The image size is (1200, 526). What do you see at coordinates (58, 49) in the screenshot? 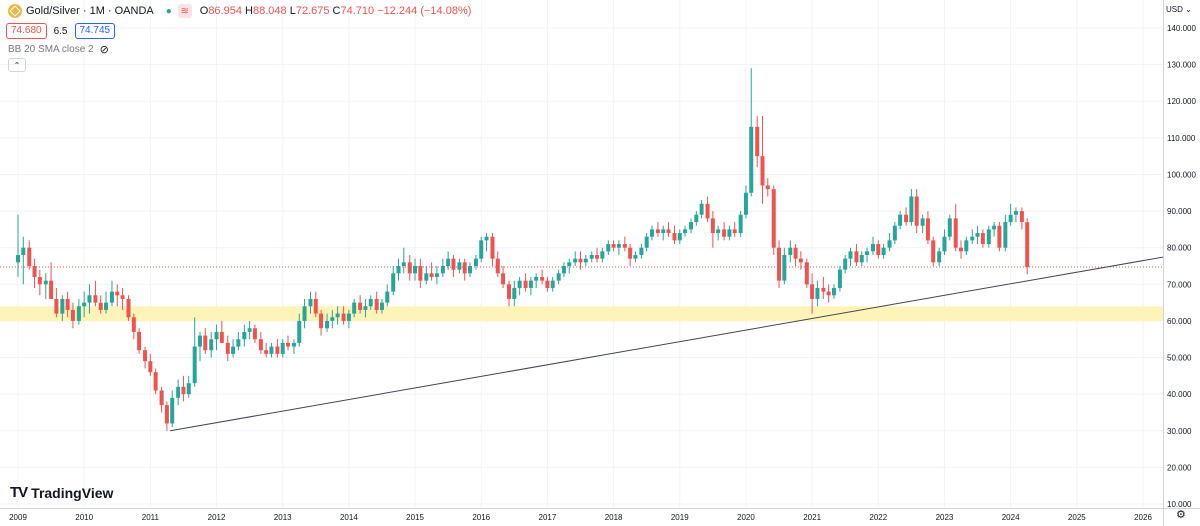
I see `indicator-legend: BB 20 SMA close 2 ⊘` at bounding box center [58, 49].